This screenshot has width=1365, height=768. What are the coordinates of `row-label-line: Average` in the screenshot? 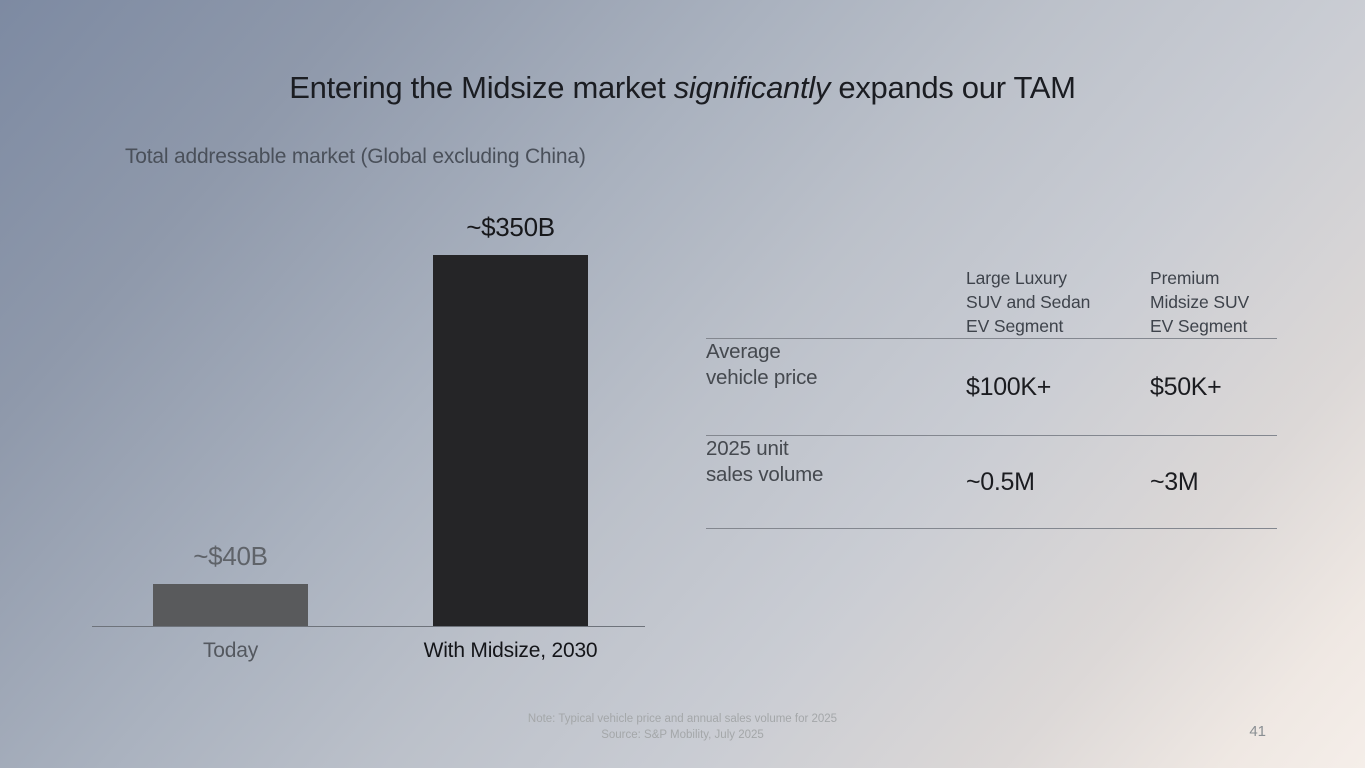 It's located at (743, 351).